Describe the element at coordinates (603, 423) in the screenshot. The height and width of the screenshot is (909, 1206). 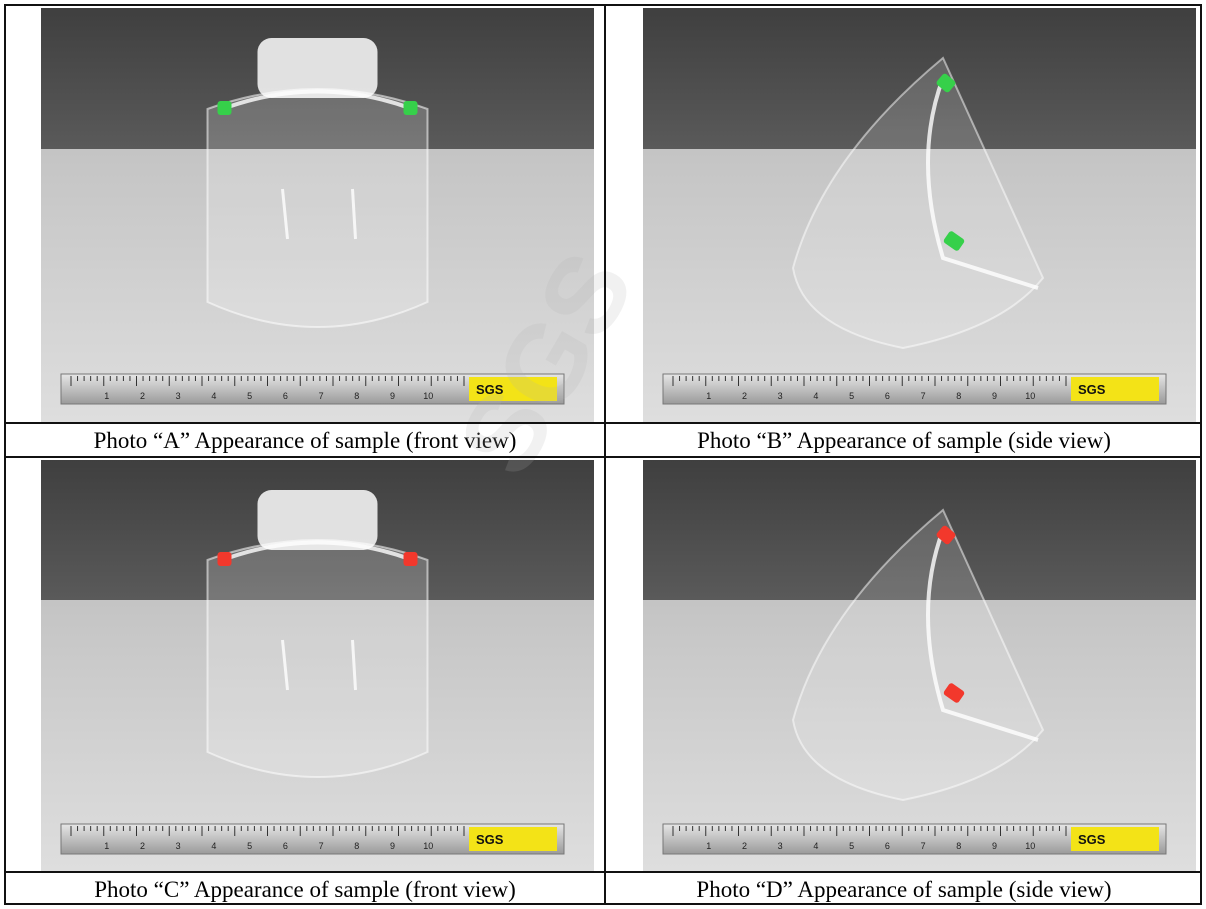
I see `table-row-divider-a` at that location.